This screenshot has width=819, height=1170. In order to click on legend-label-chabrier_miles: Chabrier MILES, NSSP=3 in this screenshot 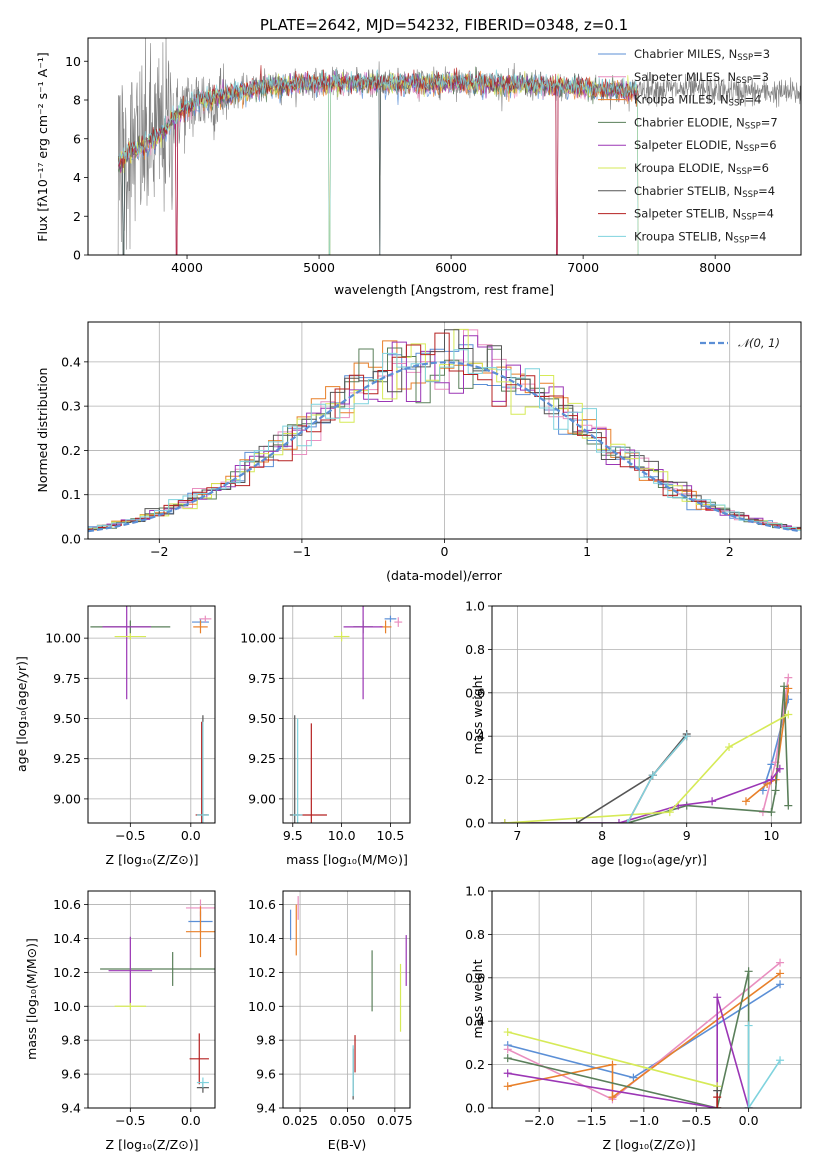, I will do `click(702, 55)`.